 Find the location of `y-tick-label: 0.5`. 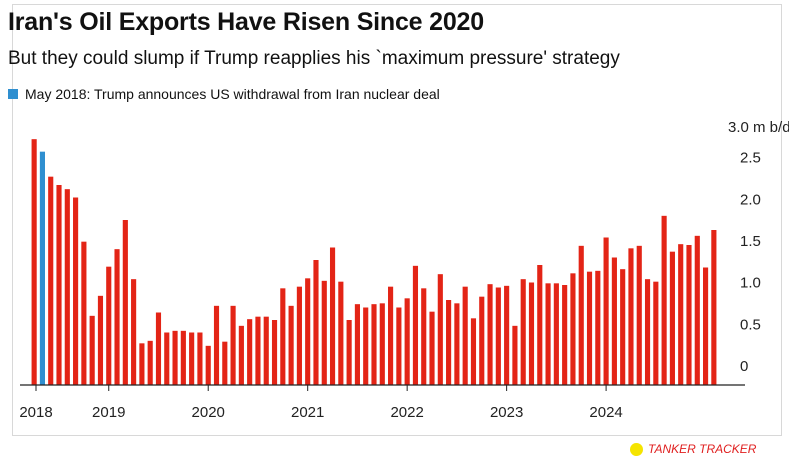

y-tick-label: 0.5 is located at coordinates (750, 324).